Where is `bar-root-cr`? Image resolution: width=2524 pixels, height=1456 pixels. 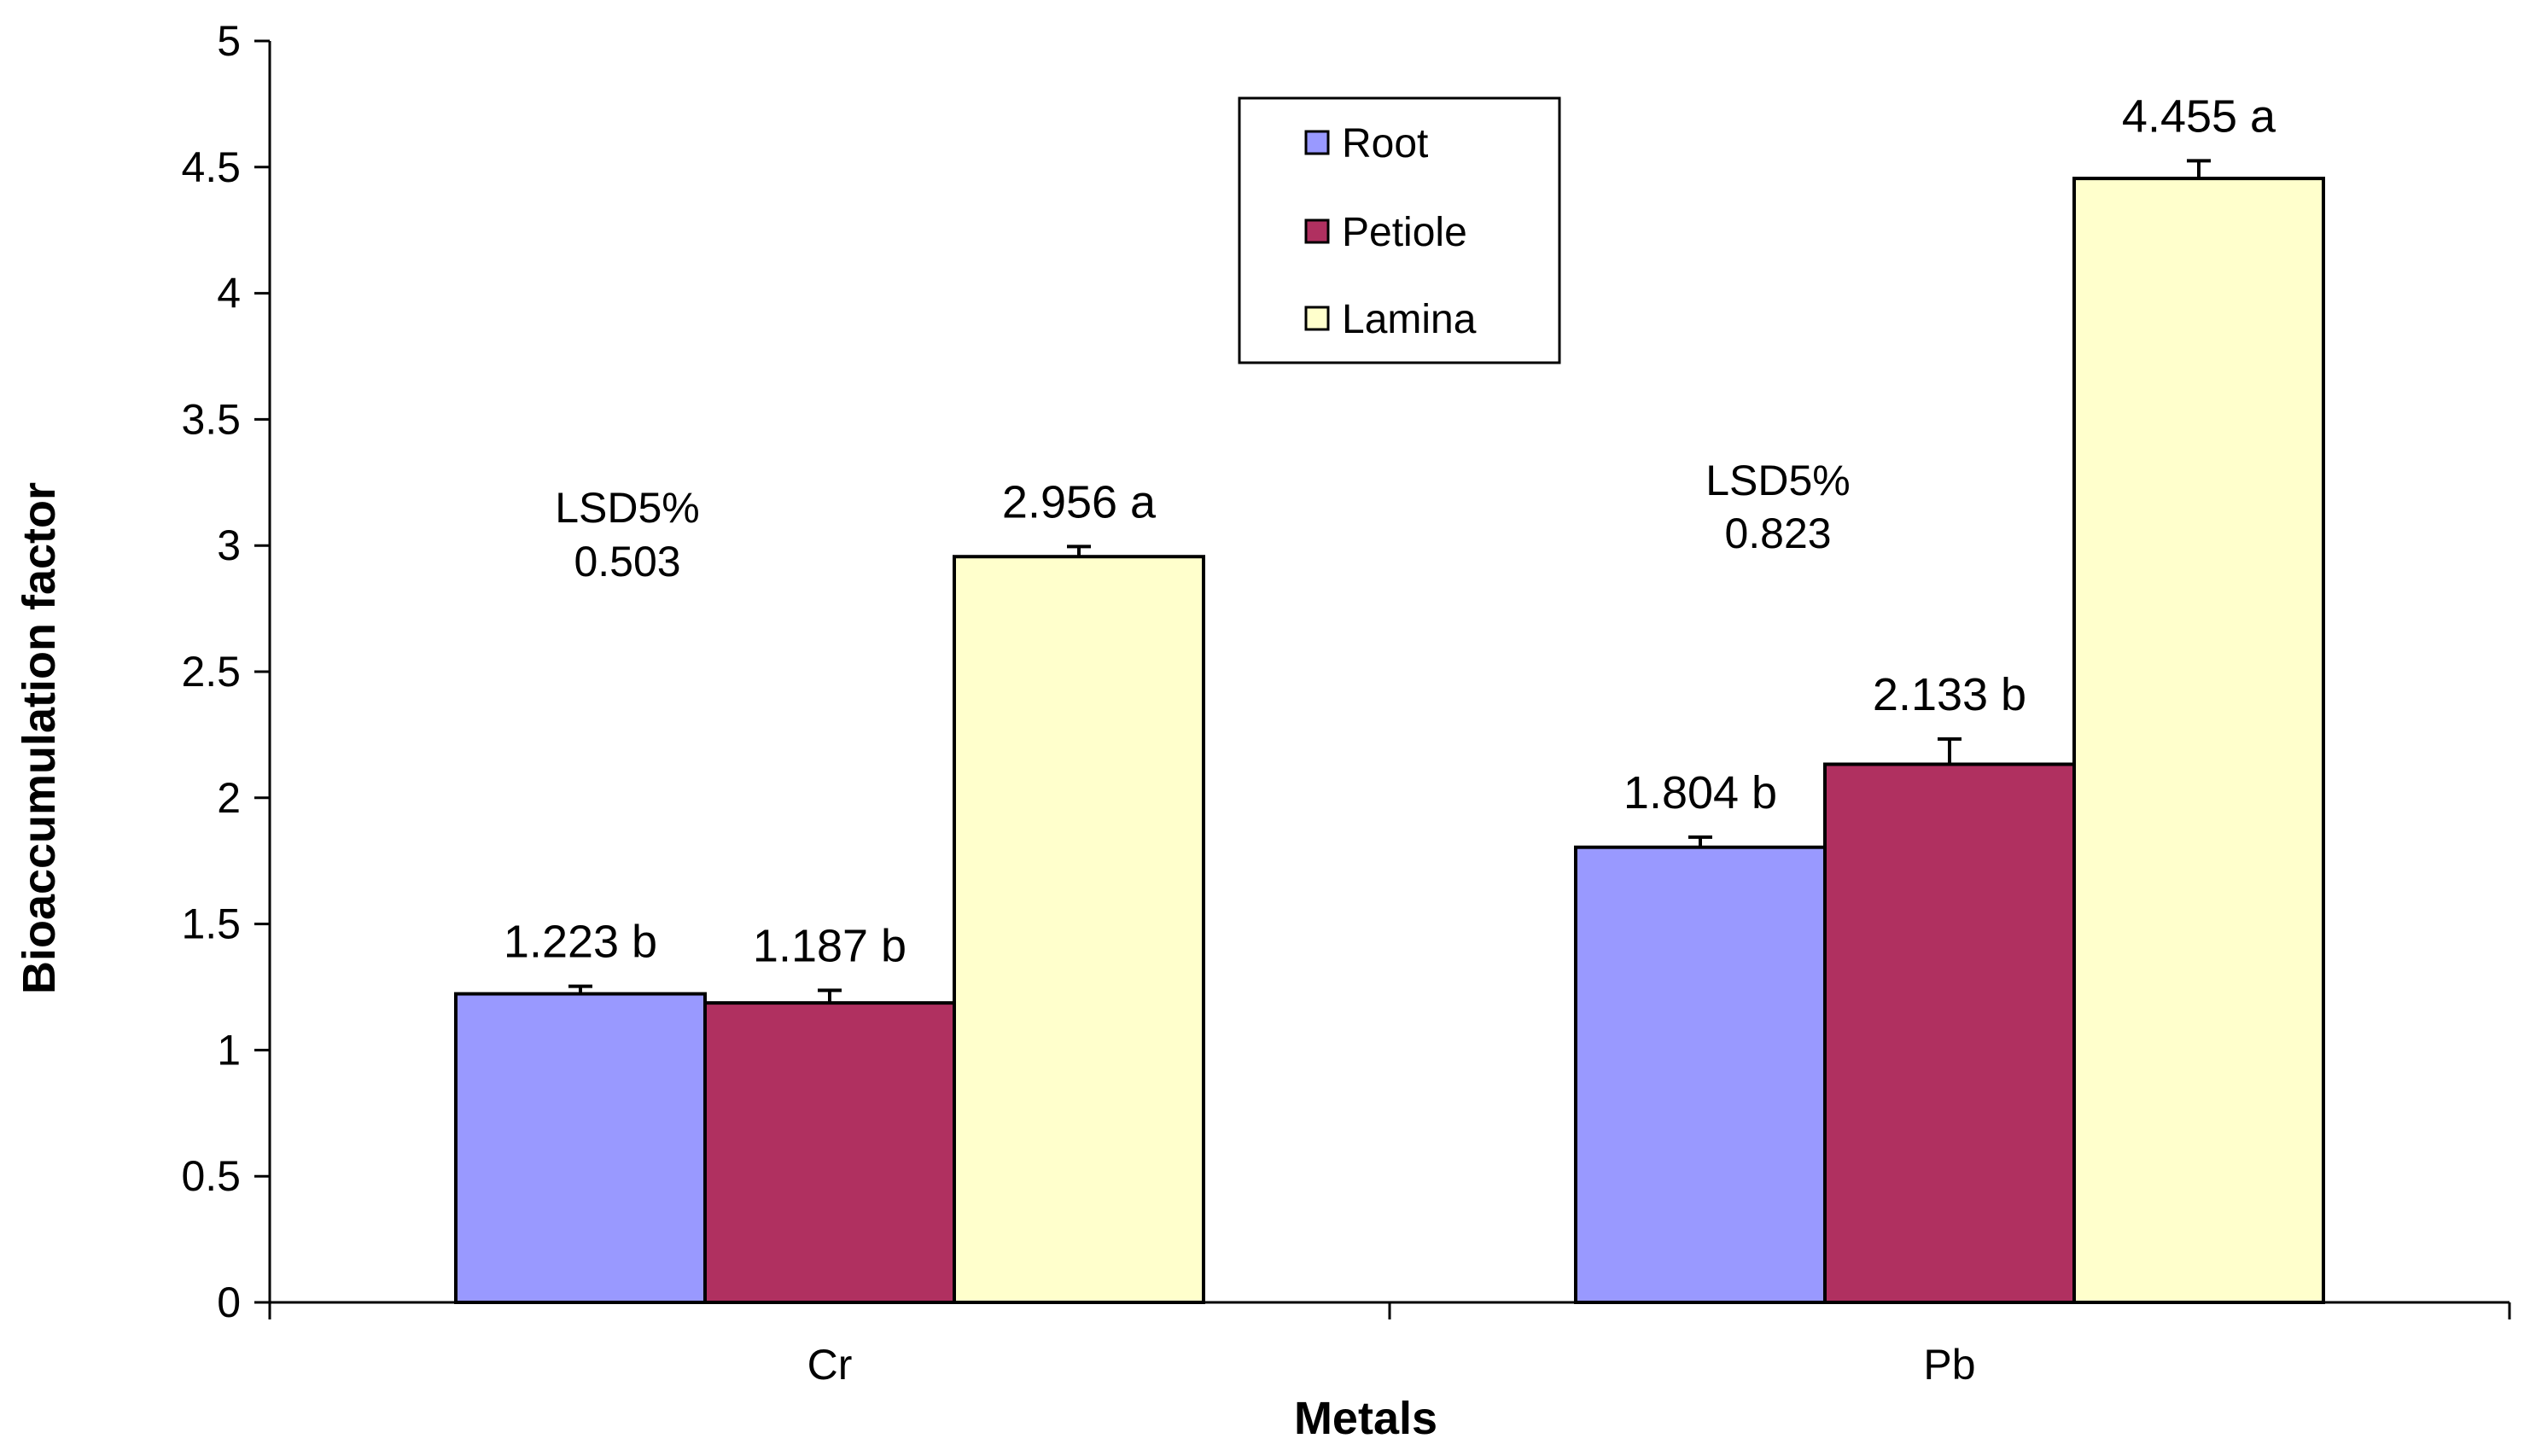 bar-root-cr is located at coordinates (580, 1148).